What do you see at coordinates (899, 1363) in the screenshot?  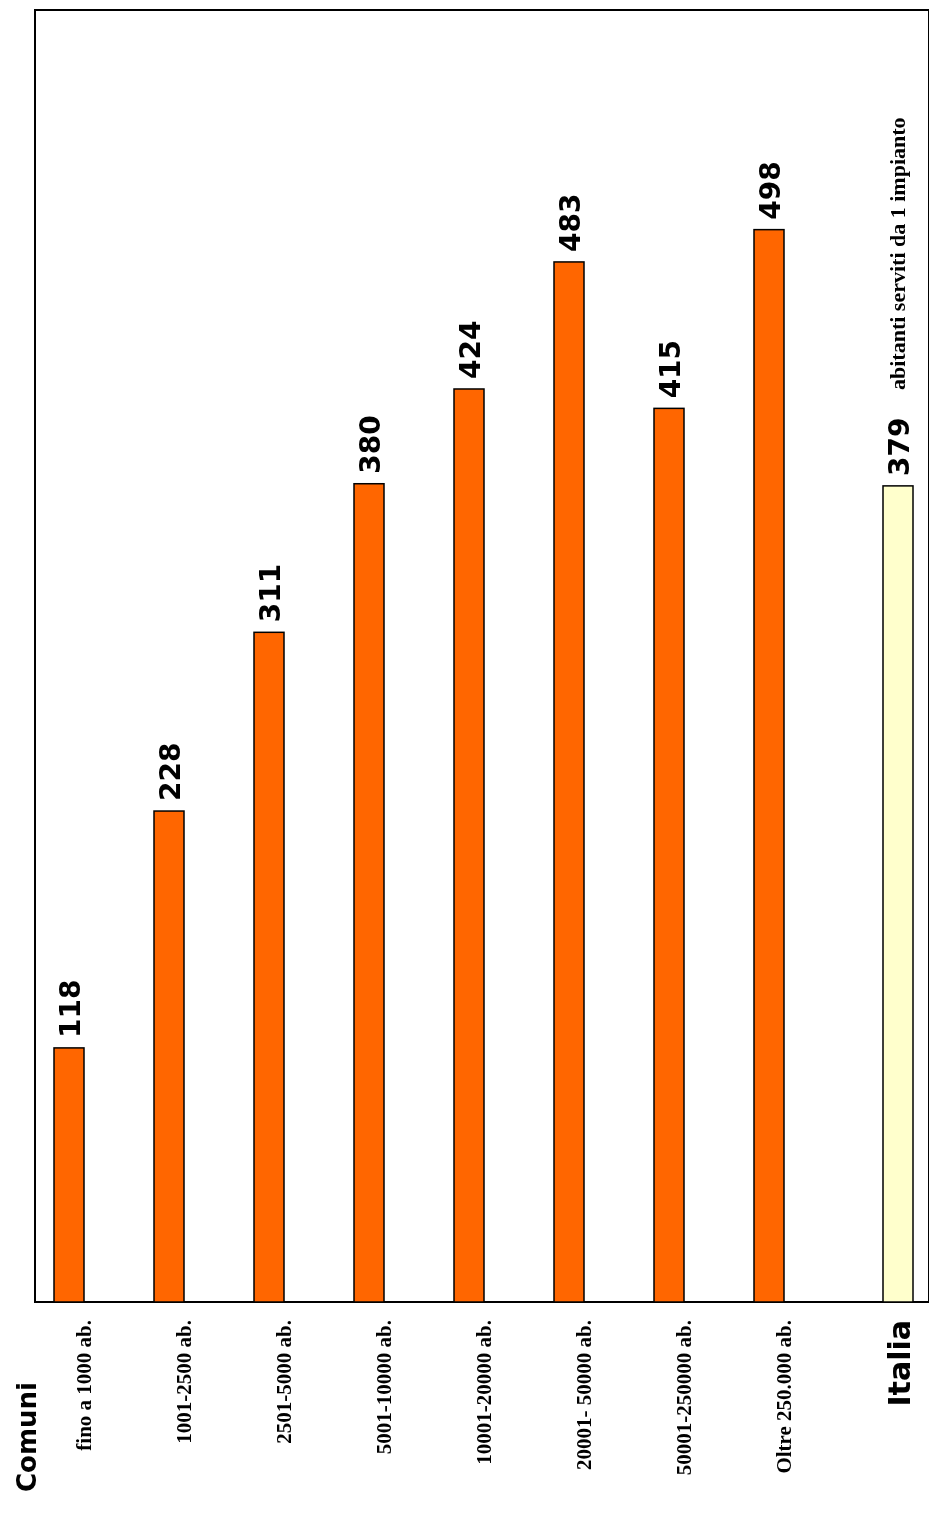 I see `x-tick-label: Italia` at bounding box center [899, 1363].